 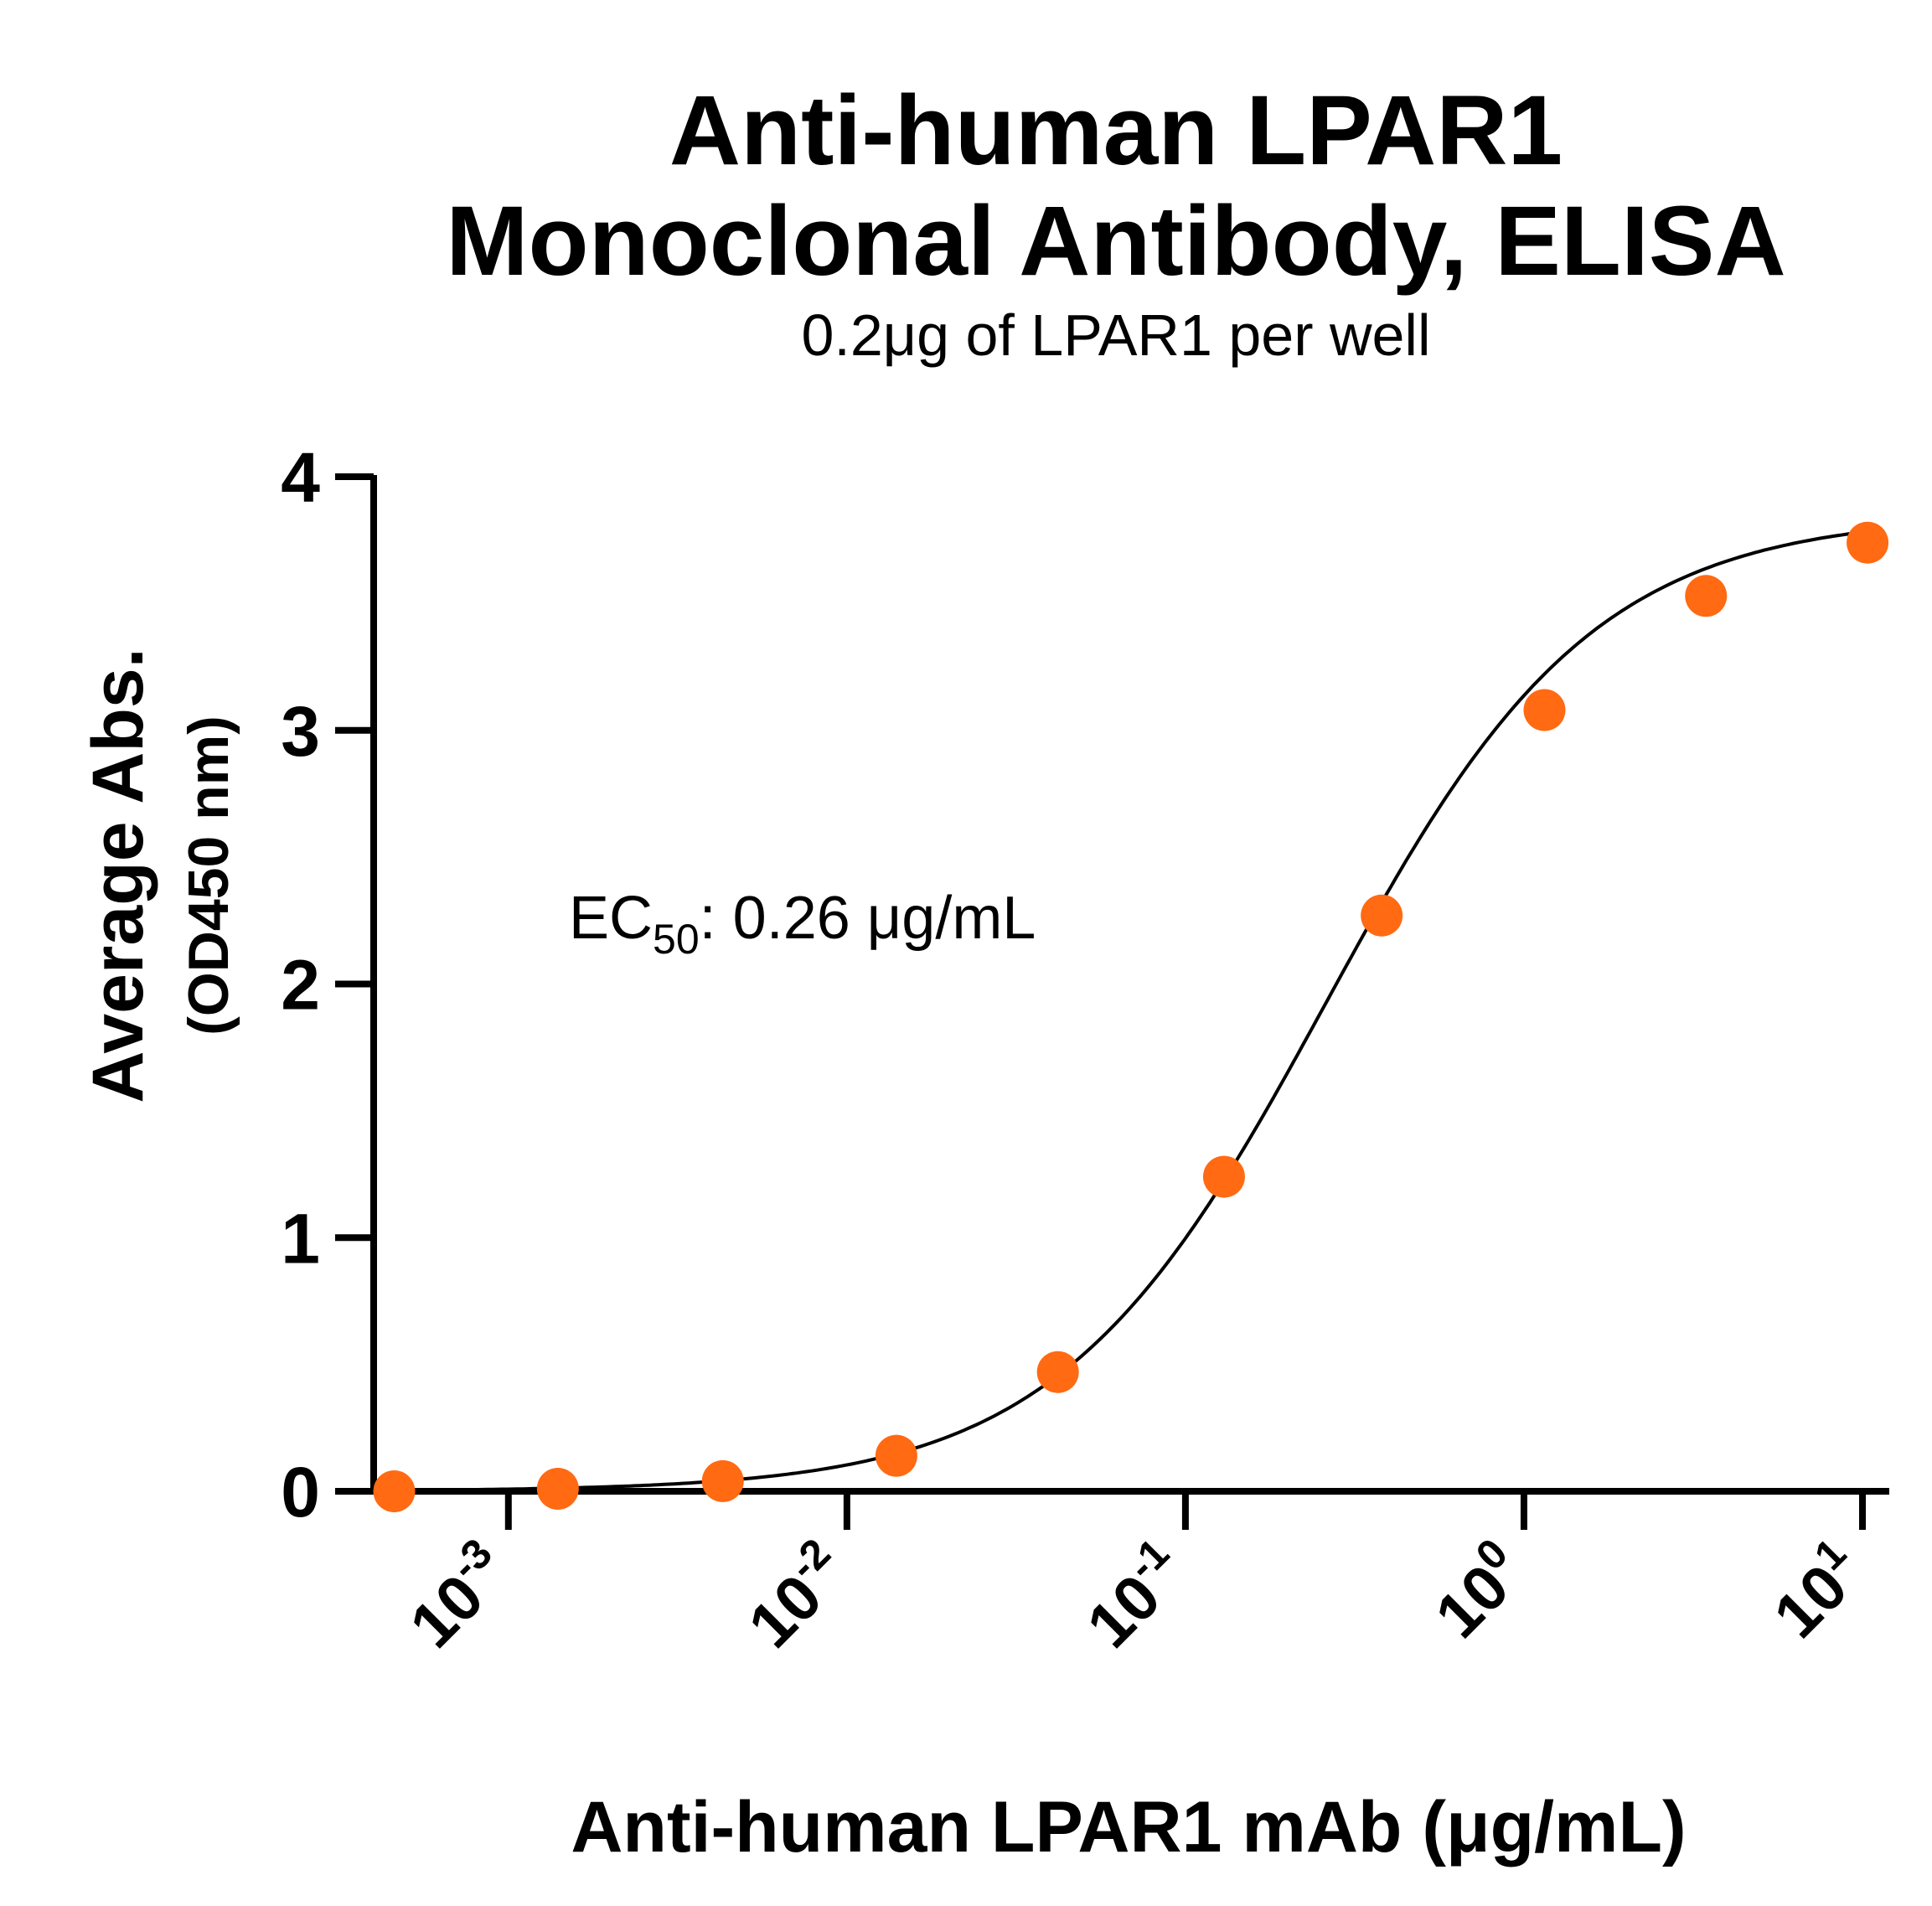 I want to click on x-axis-title: Anti-human LPAR1 mAb (μg/mL), so click(x=1128, y=1827).